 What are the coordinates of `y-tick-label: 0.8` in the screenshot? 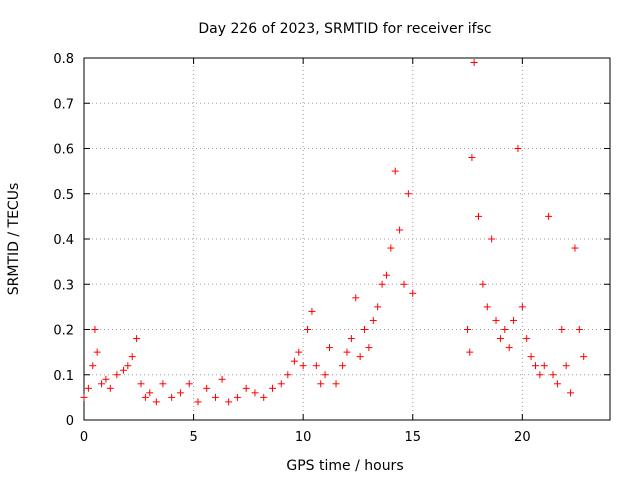 It's located at (63, 59).